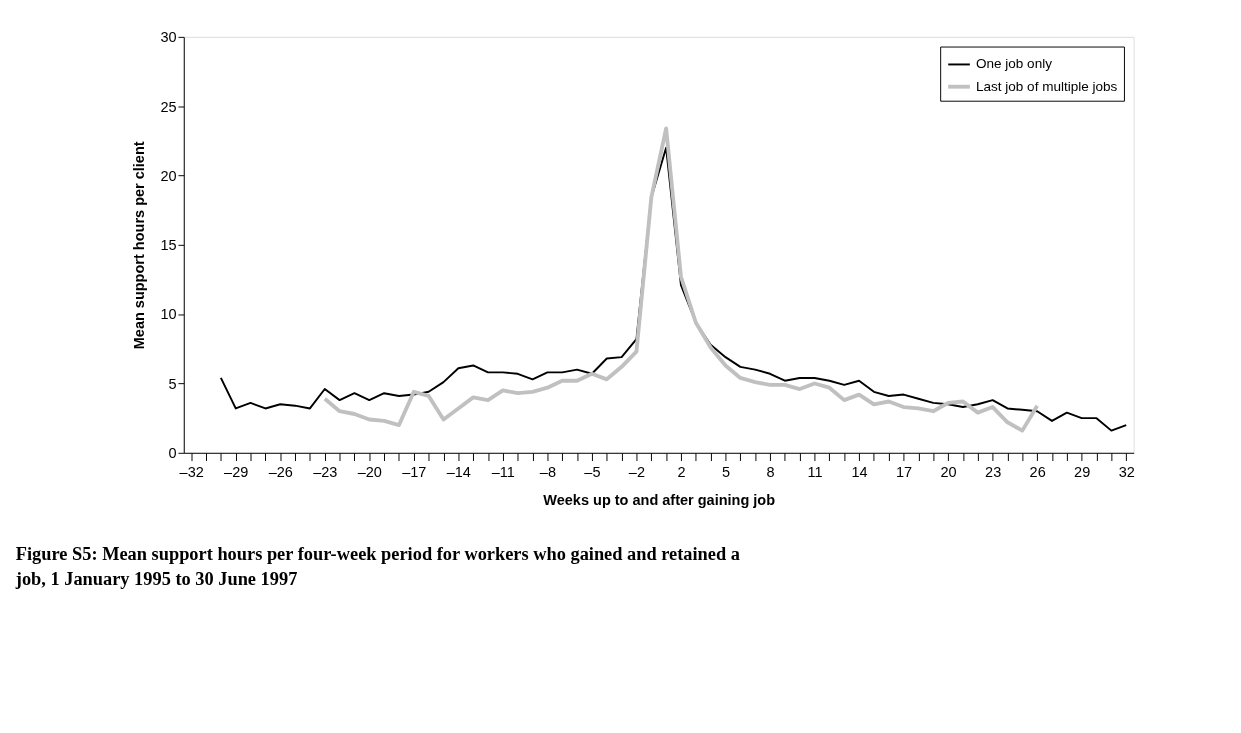 This screenshot has height=733, width=1241. Describe the element at coordinates (1014, 64) in the screenshot. I see `legend-label: One job only` at that location.